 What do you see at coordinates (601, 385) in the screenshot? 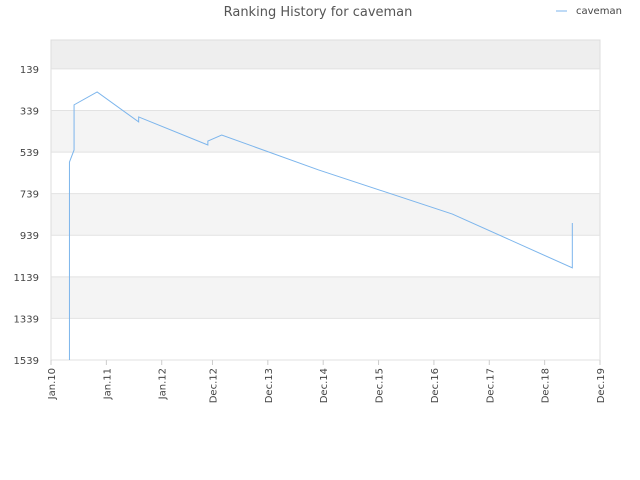
I see `x-tick-label: Dec.19` at bounding box center [601, 385].